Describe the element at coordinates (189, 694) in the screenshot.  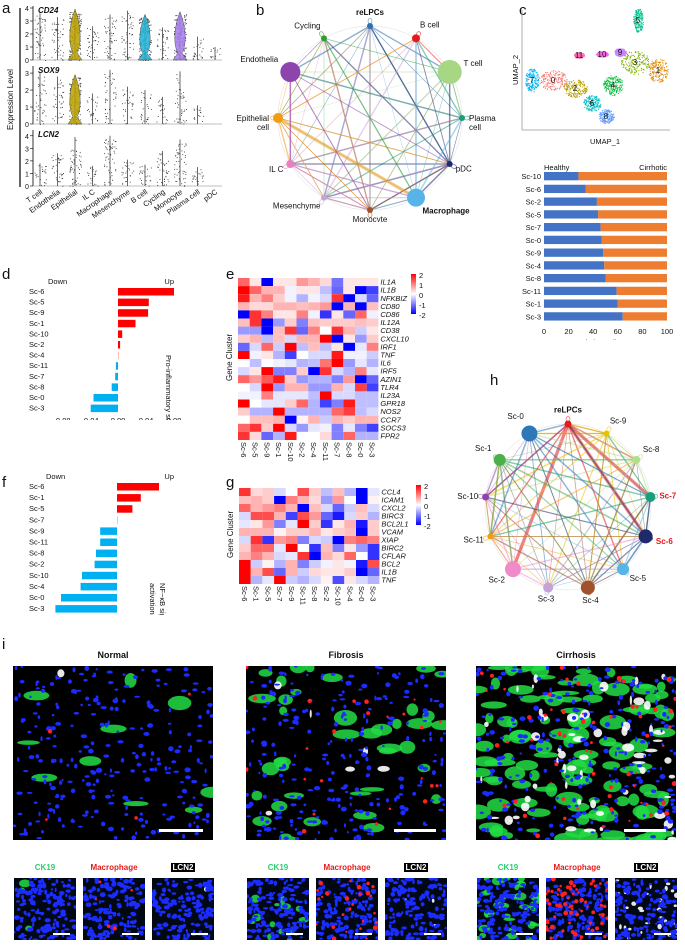
I see `macrophage-signal` at that location.